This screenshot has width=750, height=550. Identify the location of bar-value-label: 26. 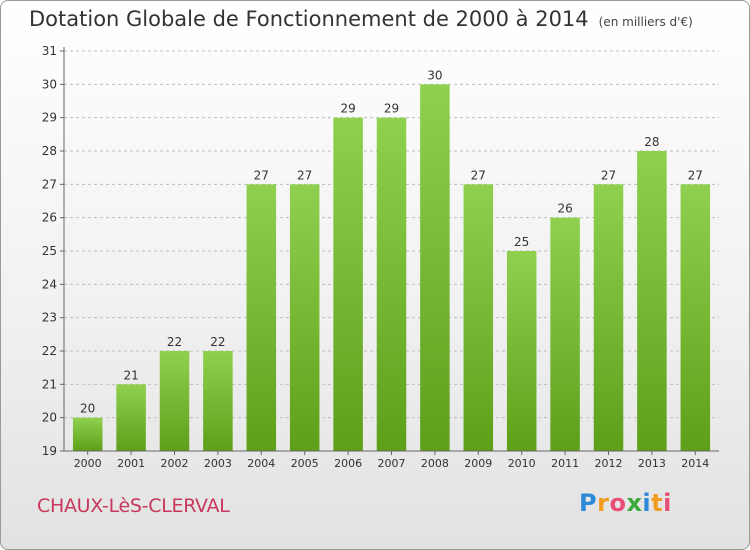
(564, 209).